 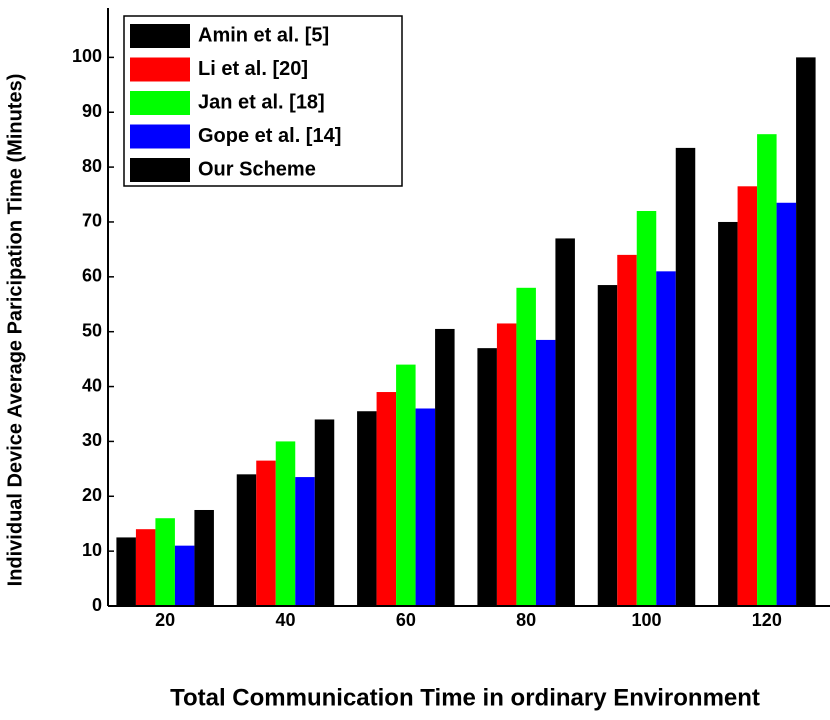 What do you see at coordinates (92, 111) in the screenshot?
I see `y-tick-label: 90` at bounding box center [92, 111].